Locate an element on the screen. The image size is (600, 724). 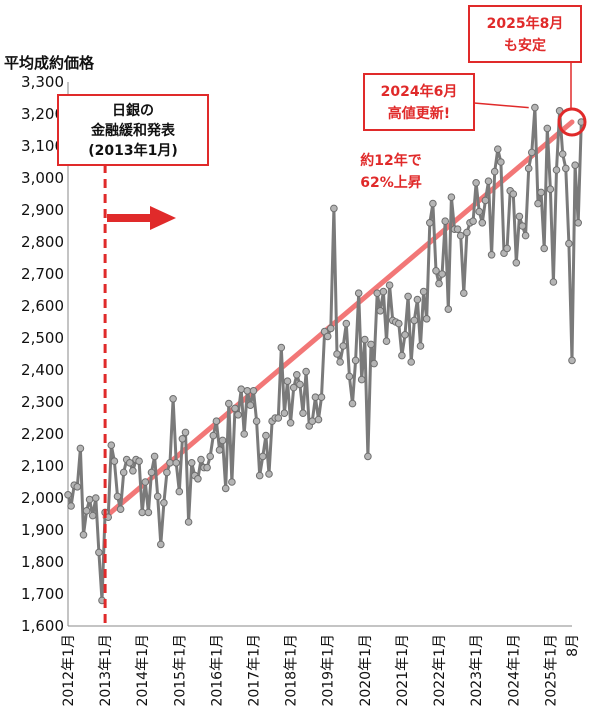
x-tick-label: 2025年1月 is located at coordinates (551, 670).